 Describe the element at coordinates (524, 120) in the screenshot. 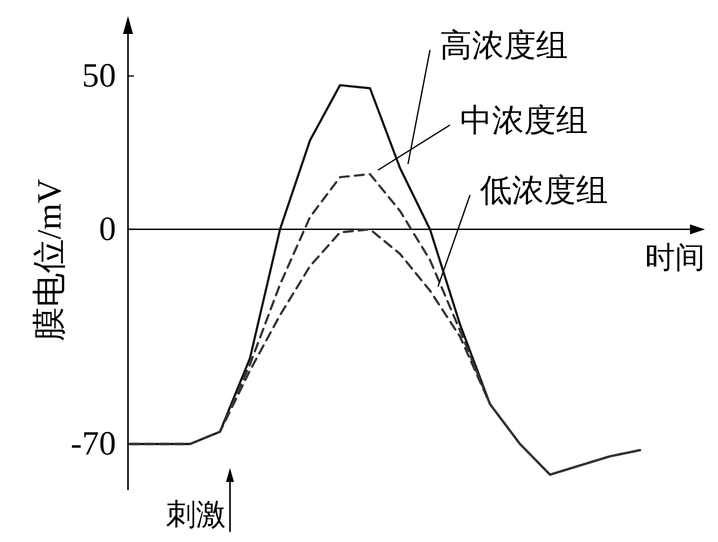

I see `text: 中浓度组` at that location.